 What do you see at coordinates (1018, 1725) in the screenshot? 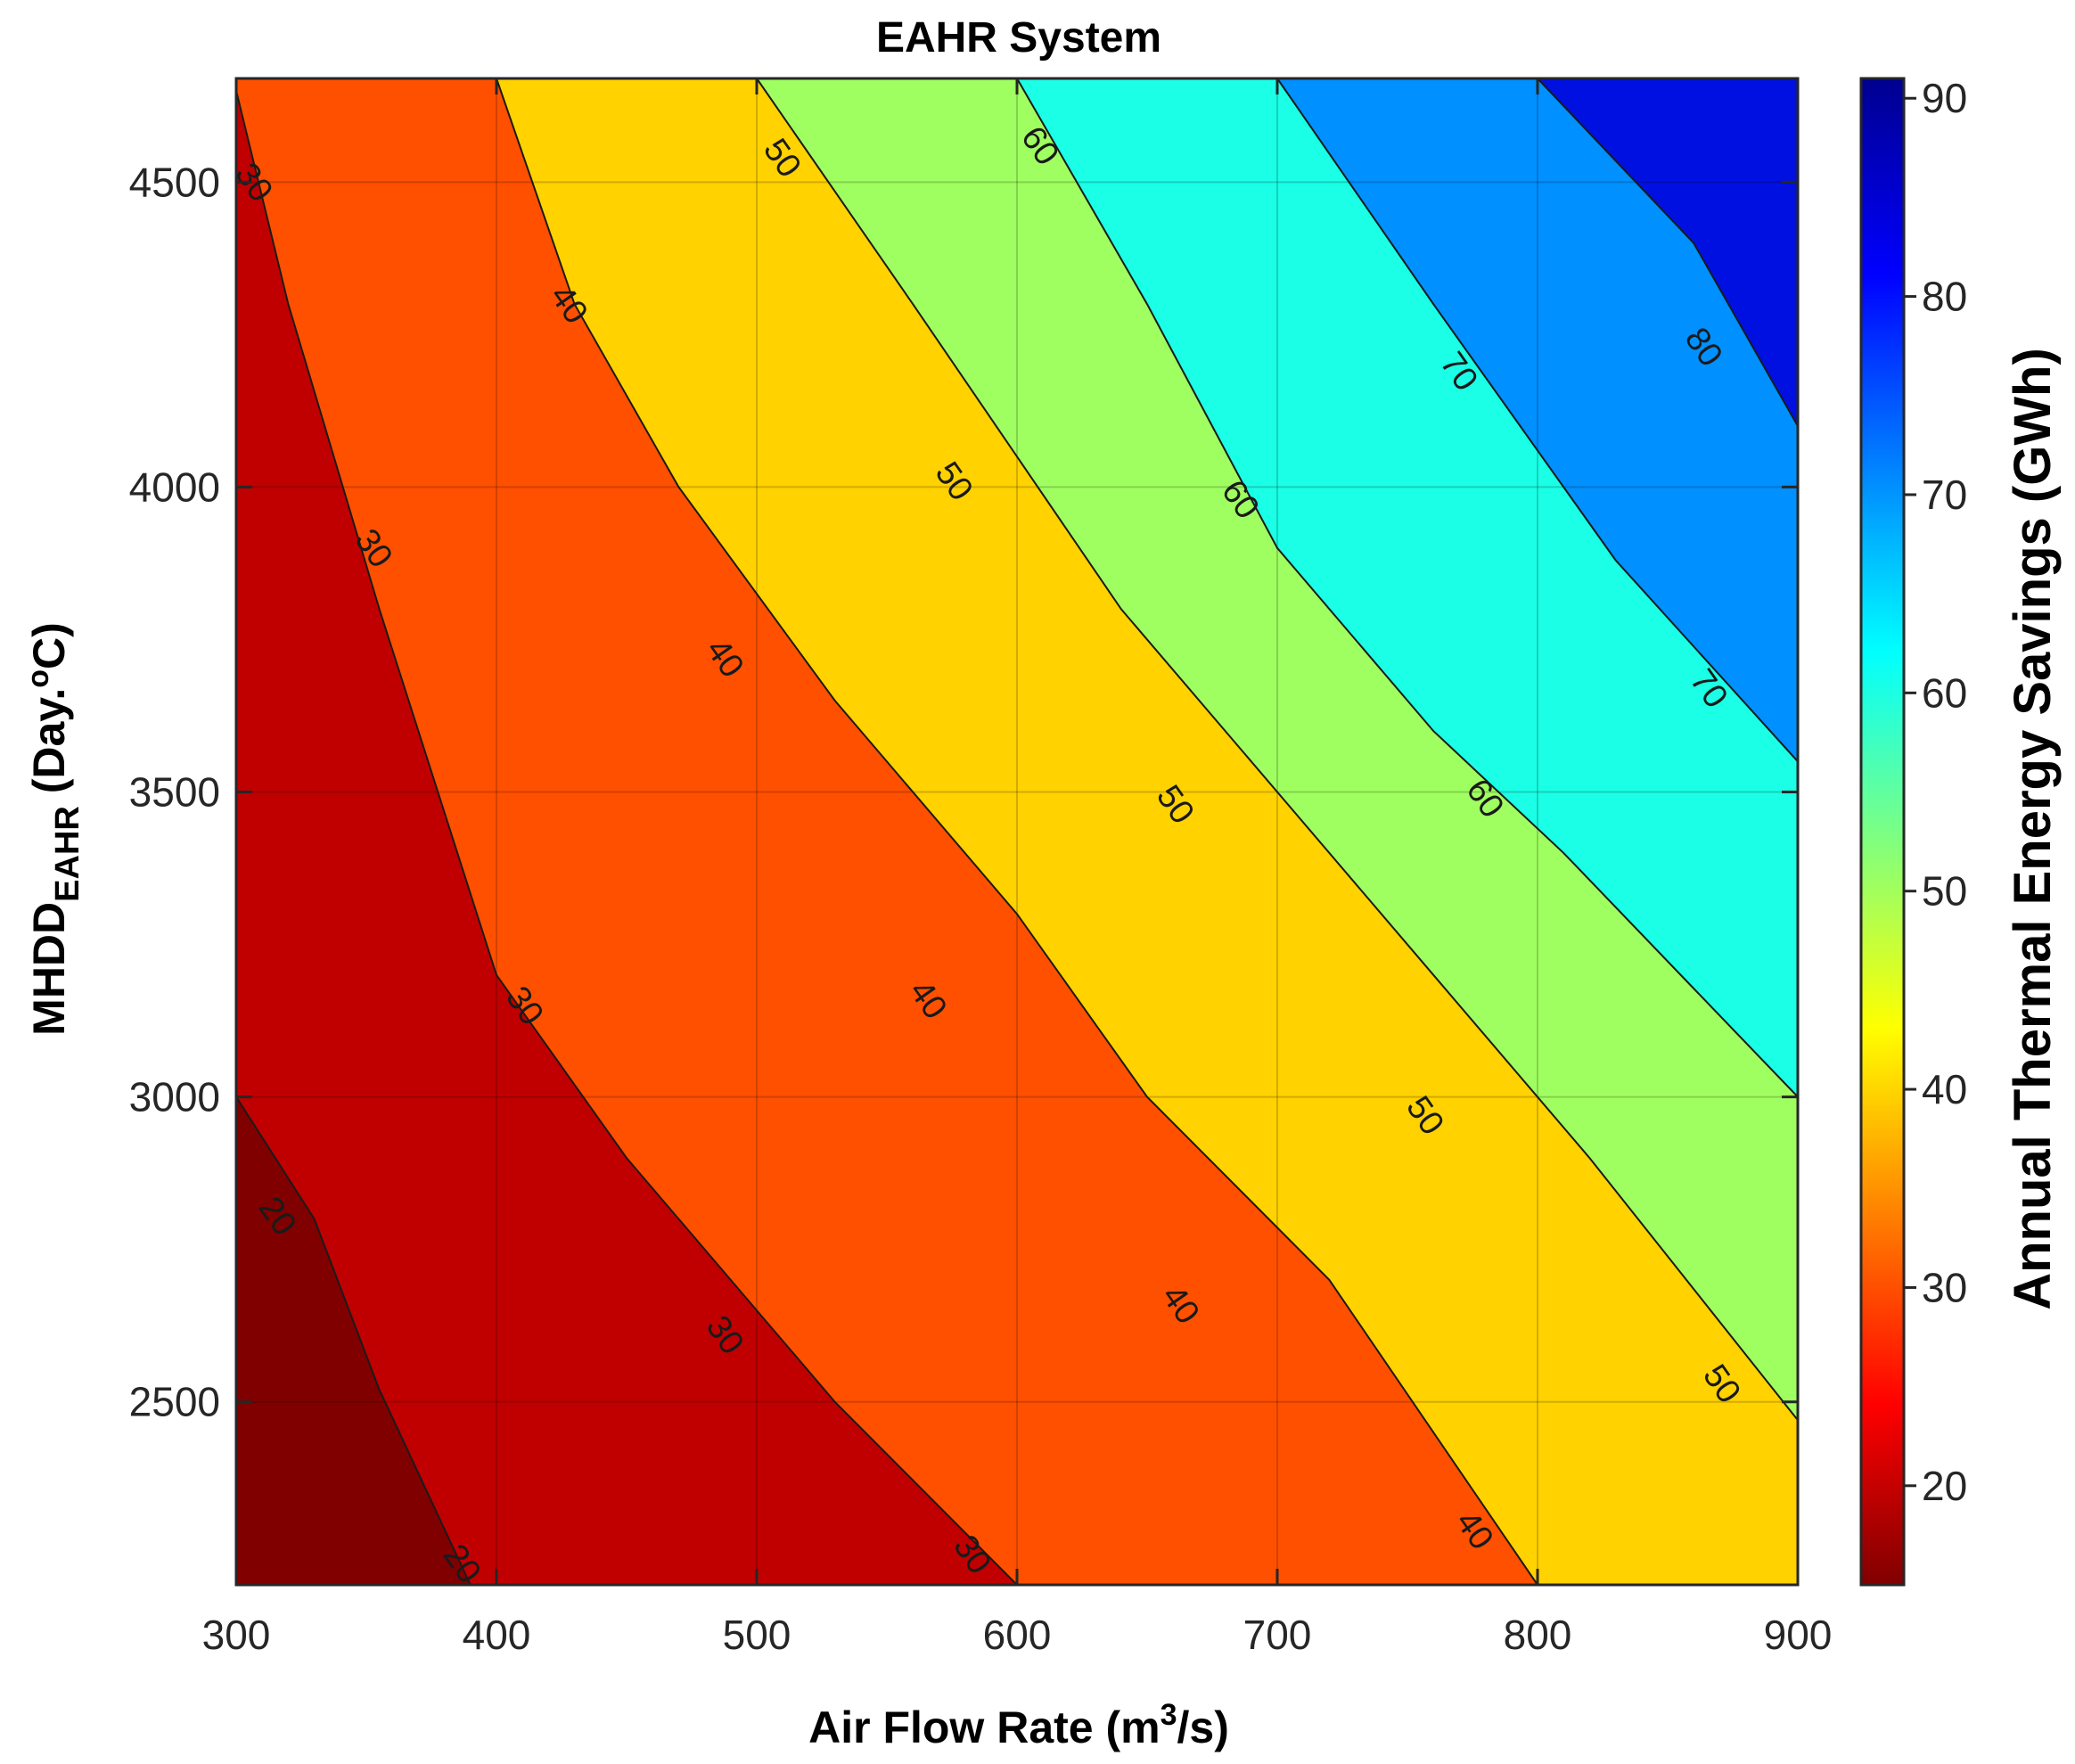
I see `x-axis-label: Air Flow Rate (m3/s)` at bounding box center [1018, 1725].